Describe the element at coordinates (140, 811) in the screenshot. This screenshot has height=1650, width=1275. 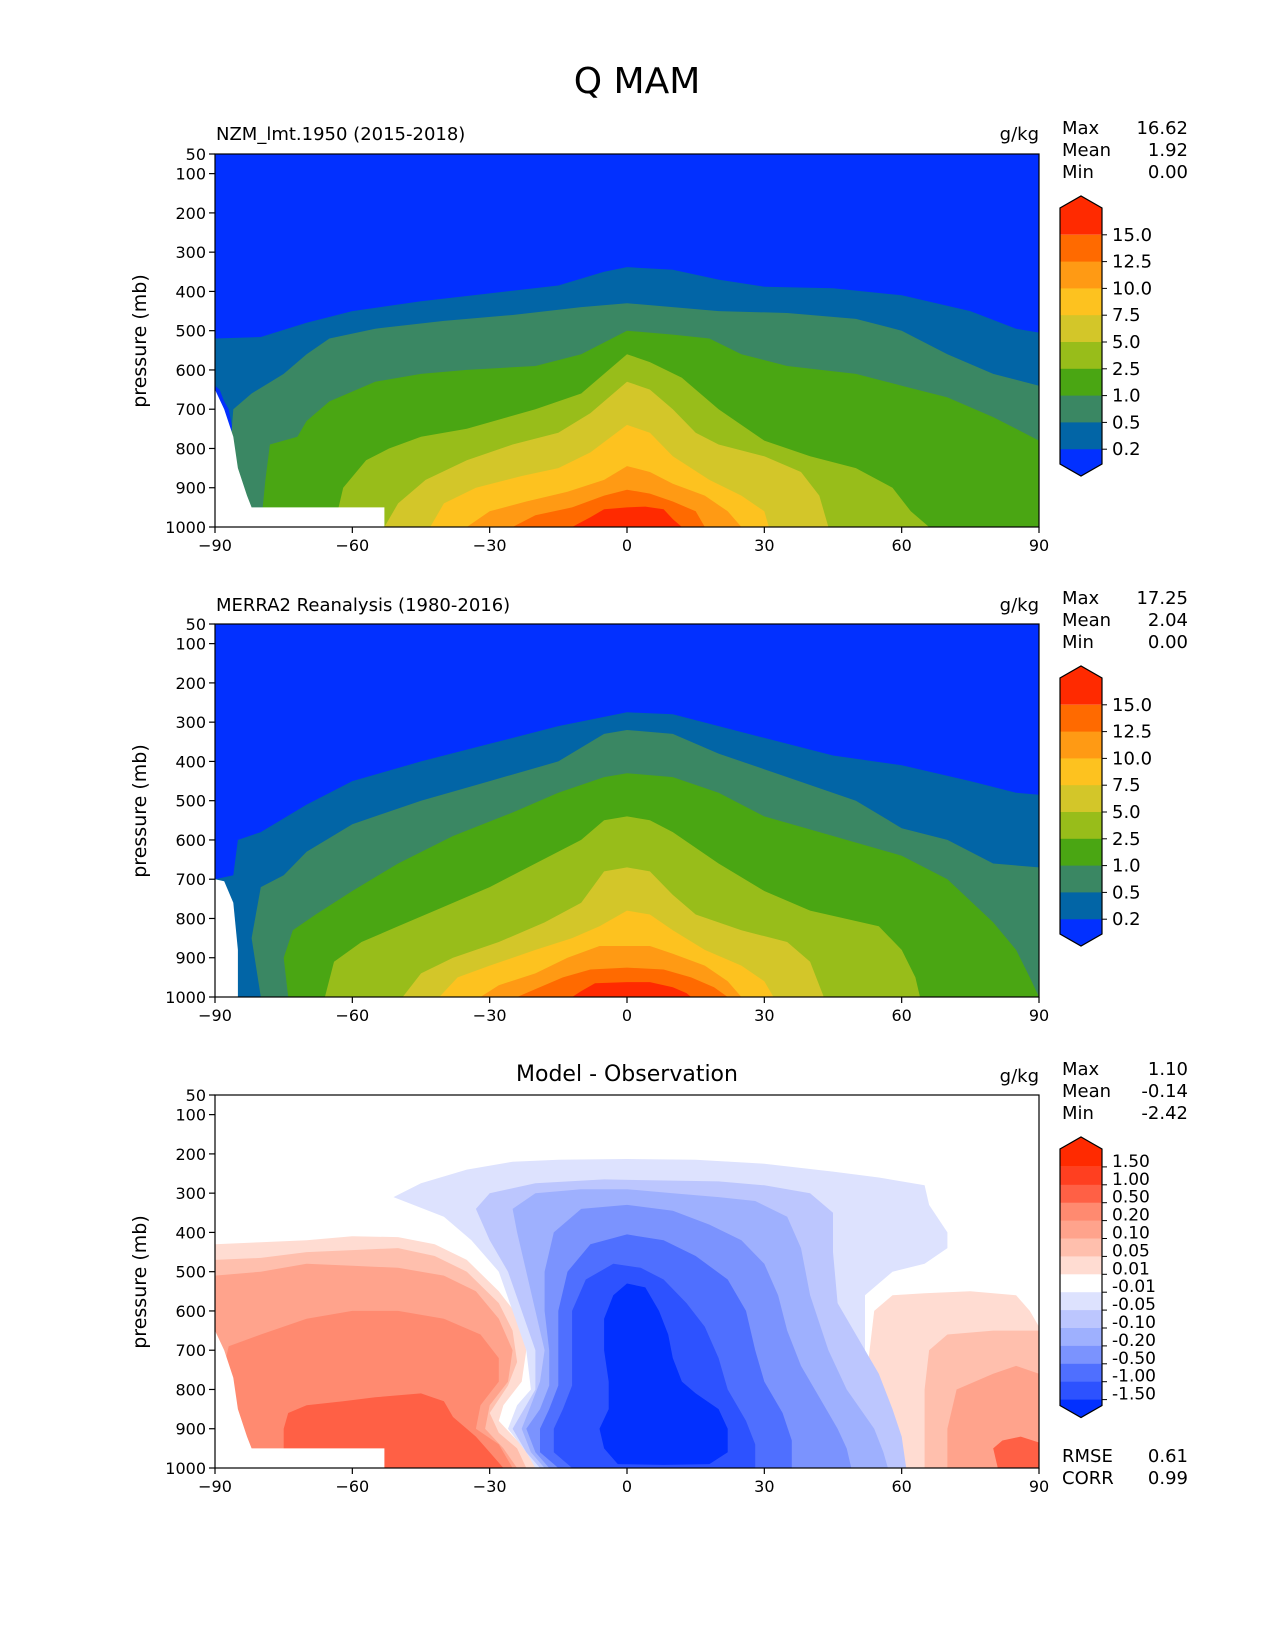
I see `y-axis-label: pressure (mb)` at that location.